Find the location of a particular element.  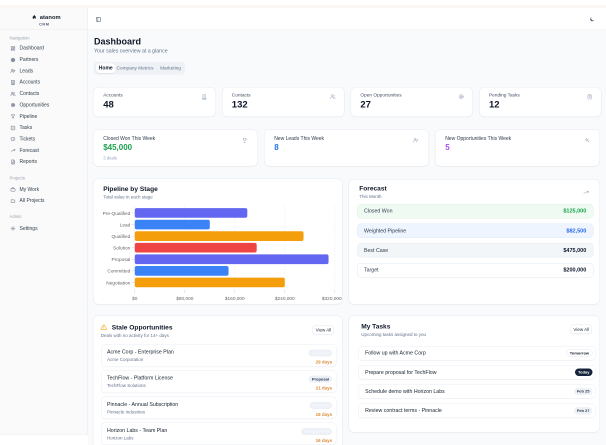

svg-text: $0 is located at coordinates (135, 299).